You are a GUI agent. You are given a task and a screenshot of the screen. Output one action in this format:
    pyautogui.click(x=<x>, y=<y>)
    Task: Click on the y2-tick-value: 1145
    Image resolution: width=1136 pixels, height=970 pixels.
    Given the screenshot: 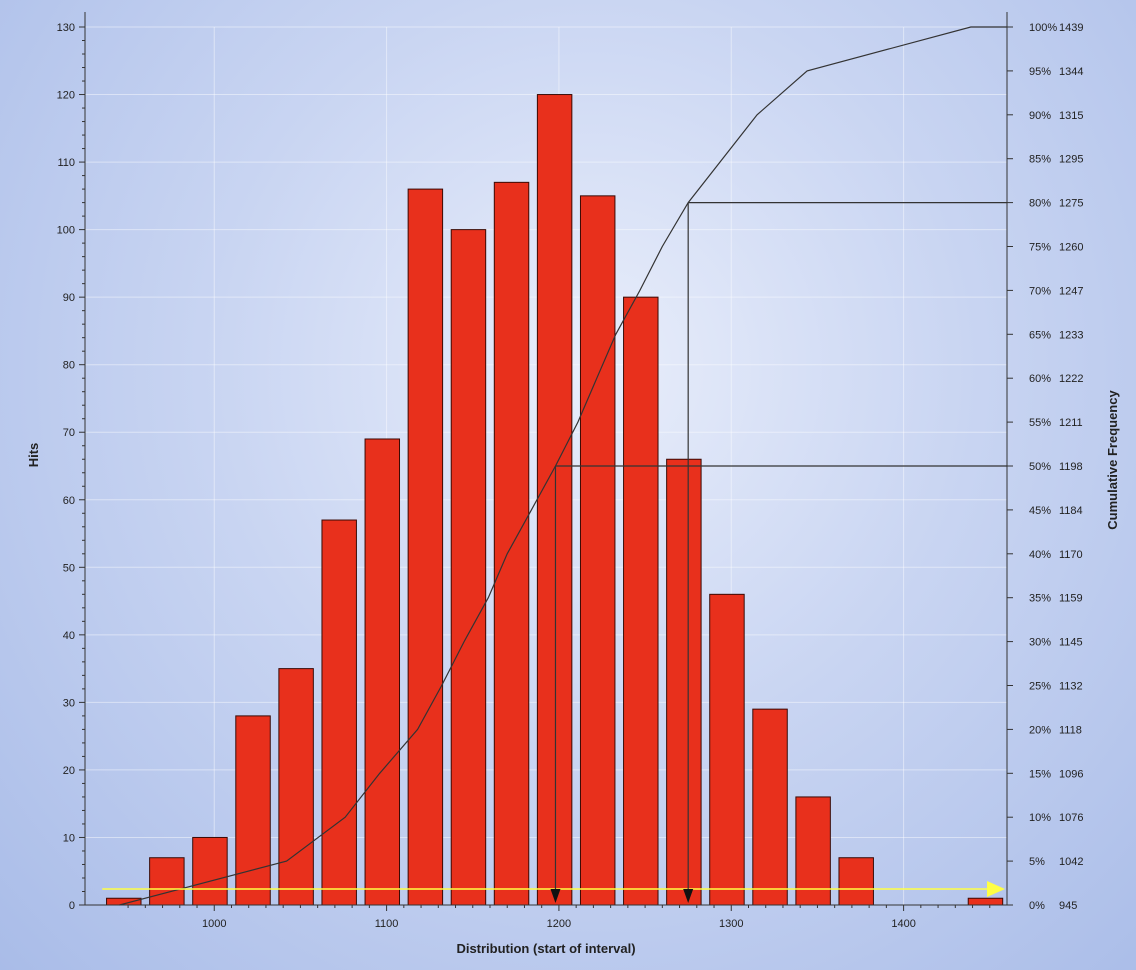 What is the action you would take?
    pyautogui.click(x=1071, y=643)
    